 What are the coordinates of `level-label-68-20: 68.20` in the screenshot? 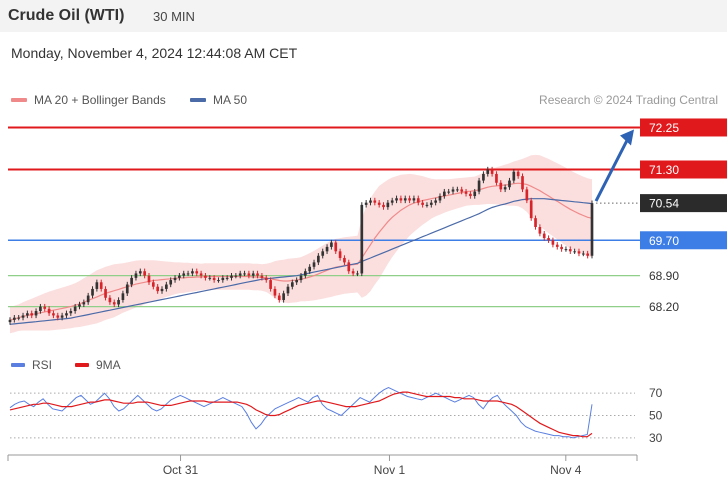 It's located at (664, 307).